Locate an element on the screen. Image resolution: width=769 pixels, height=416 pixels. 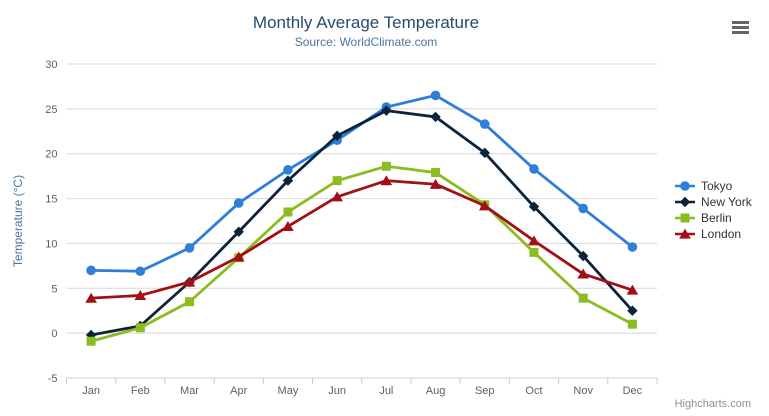
svg-text: Jul is located at coordinates (386, 391).